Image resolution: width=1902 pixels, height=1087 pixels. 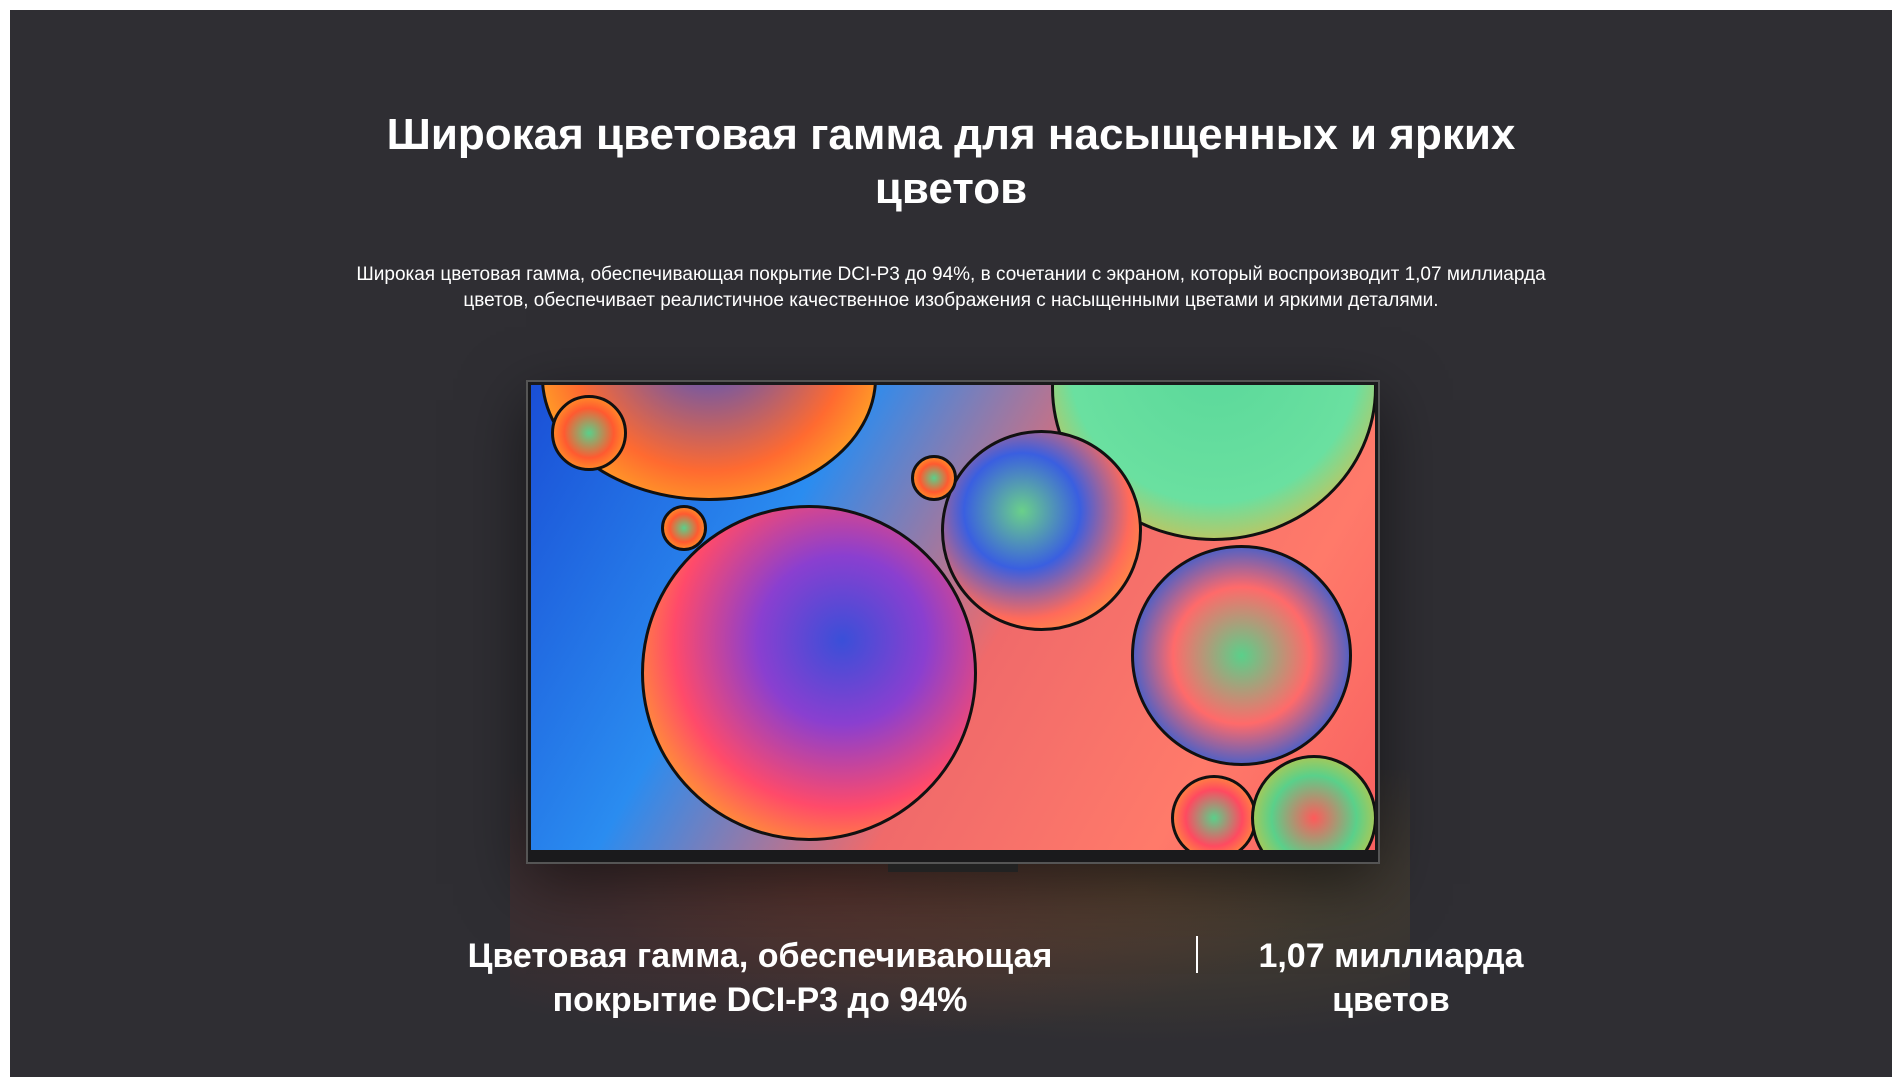 What do you see at coordinates (760, 956) in the screenshot?
I see `stat-line: Цветовая гамма, обеспечивающая` at bounding box center [760, 956].